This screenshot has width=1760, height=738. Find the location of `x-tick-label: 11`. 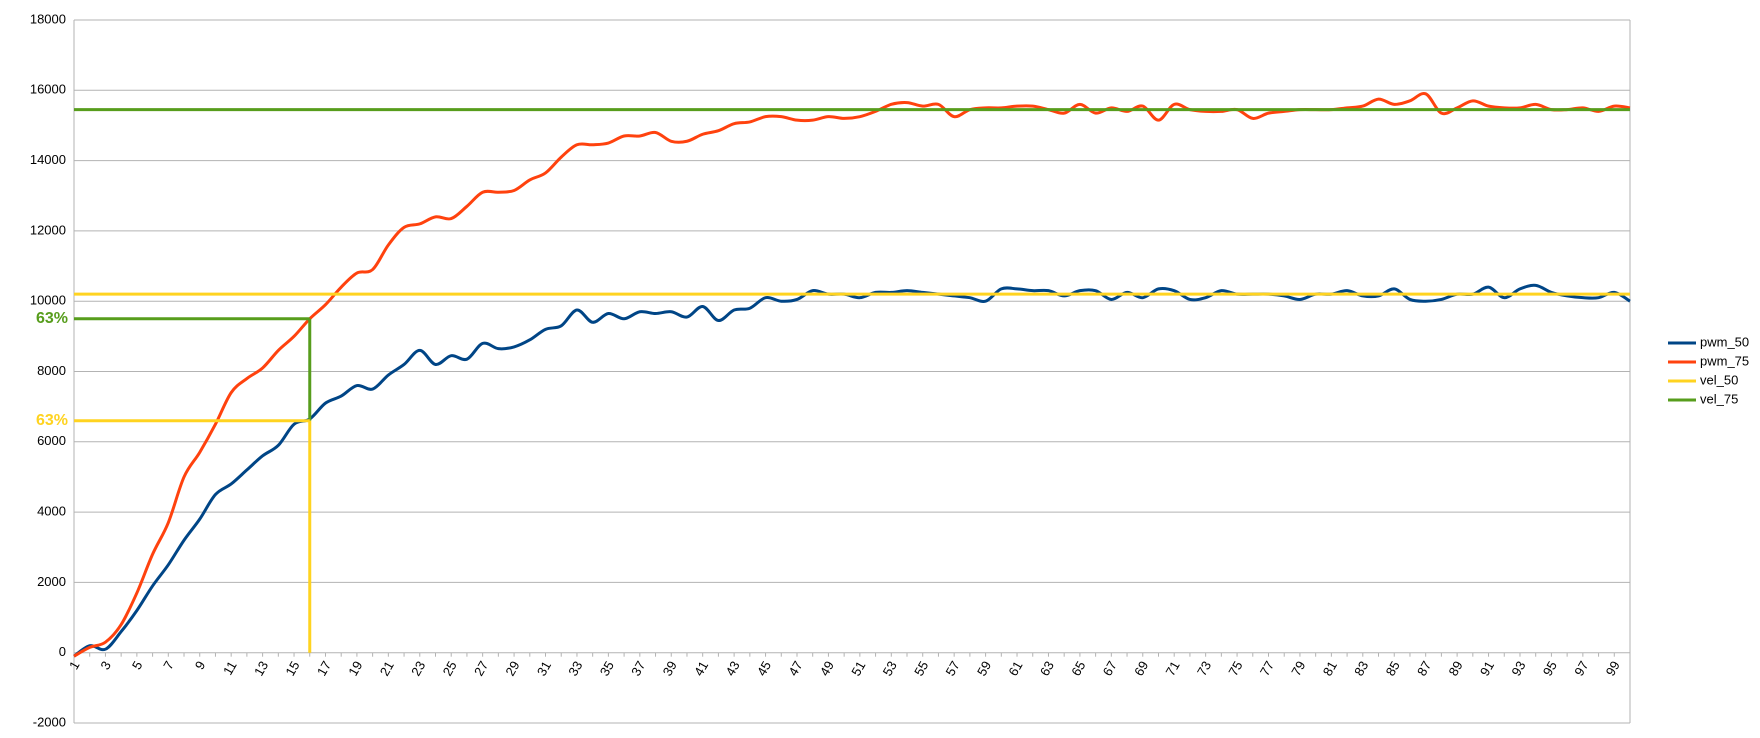

x-tick-label: 11 is located at coordinates (230, 667).